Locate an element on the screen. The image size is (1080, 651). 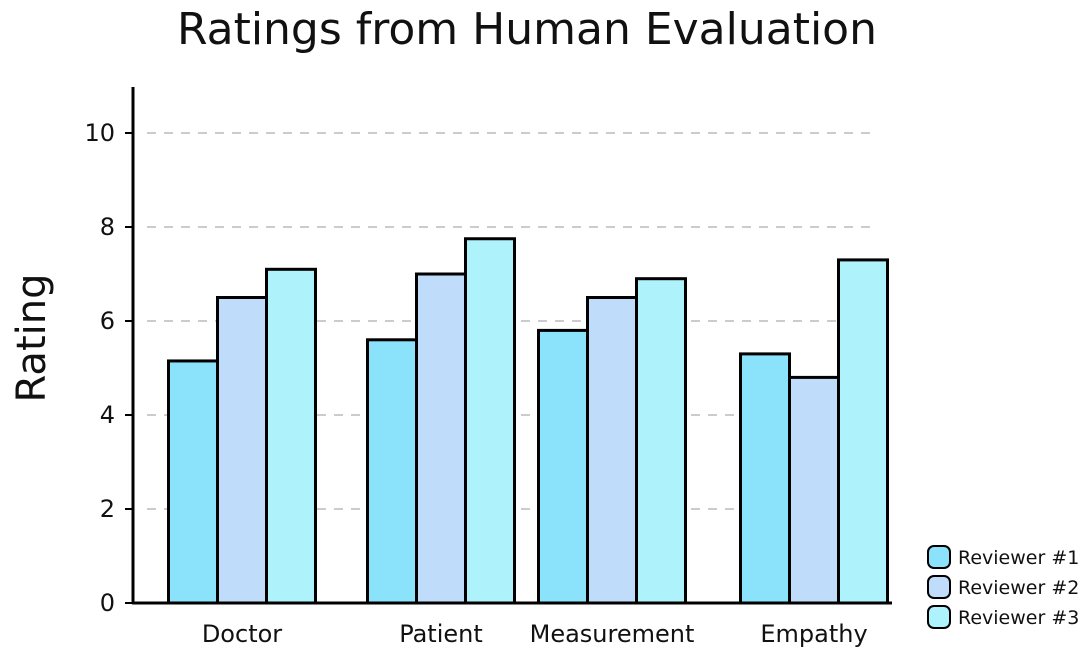
y-tick-labels: 0 2 4 6 8 10 is located at coordinates (108, 368).